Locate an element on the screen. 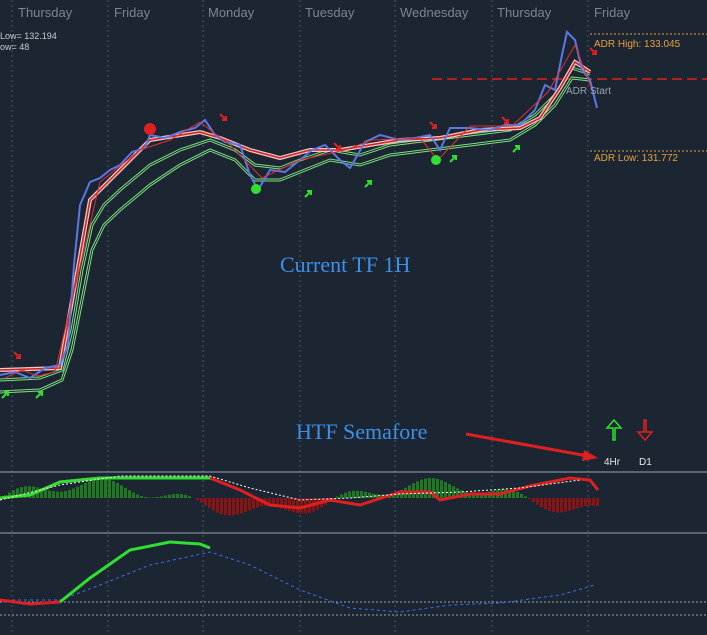 The height and width of the screenshot is (635, 707). indicator-line-bull is located at coordinates (105, 488).